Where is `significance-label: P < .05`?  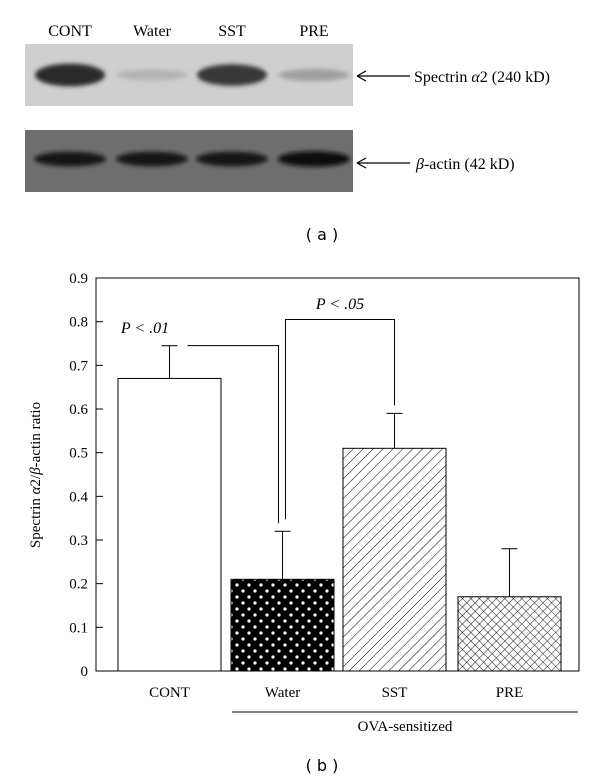
significance-label: P < .05 is located at coordinates (339, 304).